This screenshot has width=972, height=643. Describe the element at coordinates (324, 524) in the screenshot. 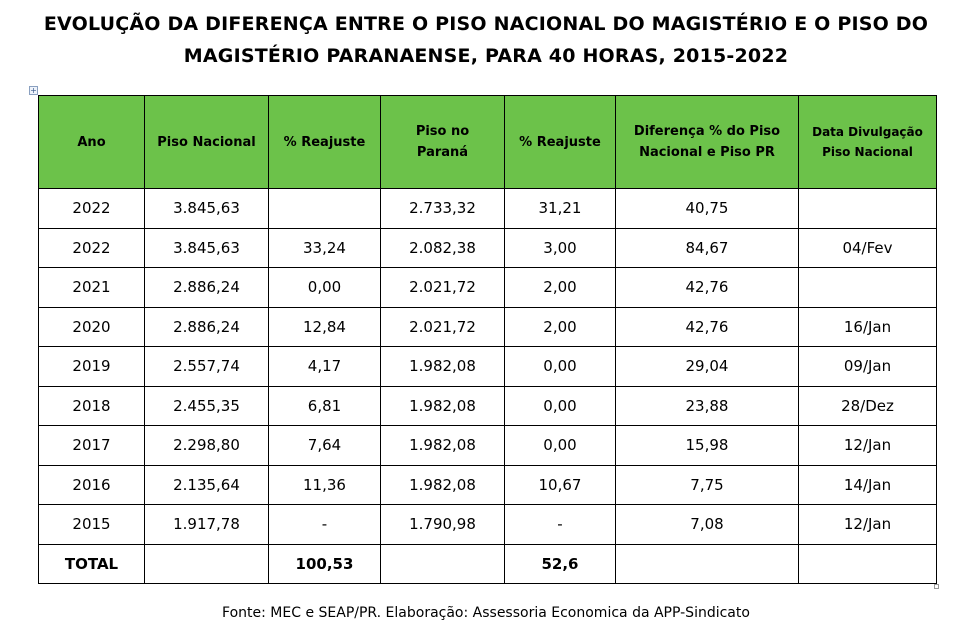

I see `cell-reajuste-nacional: -` at that location.